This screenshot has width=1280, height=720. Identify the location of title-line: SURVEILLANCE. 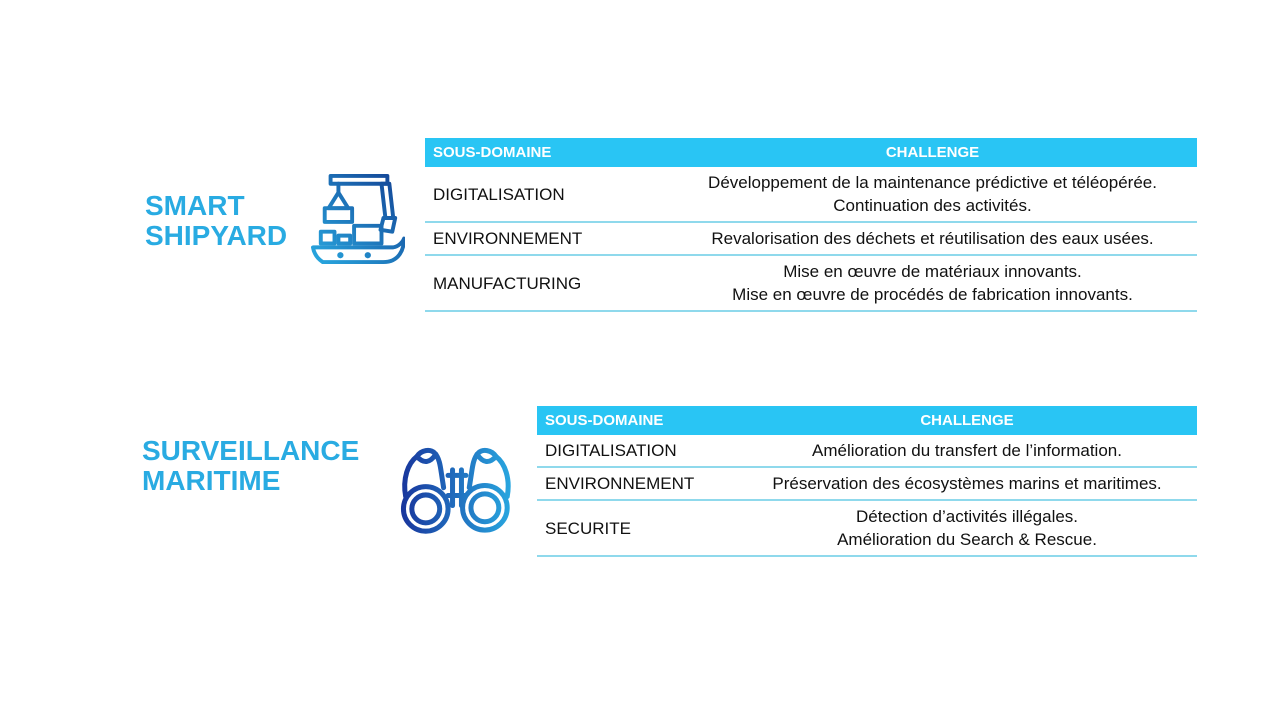
(251, 450).